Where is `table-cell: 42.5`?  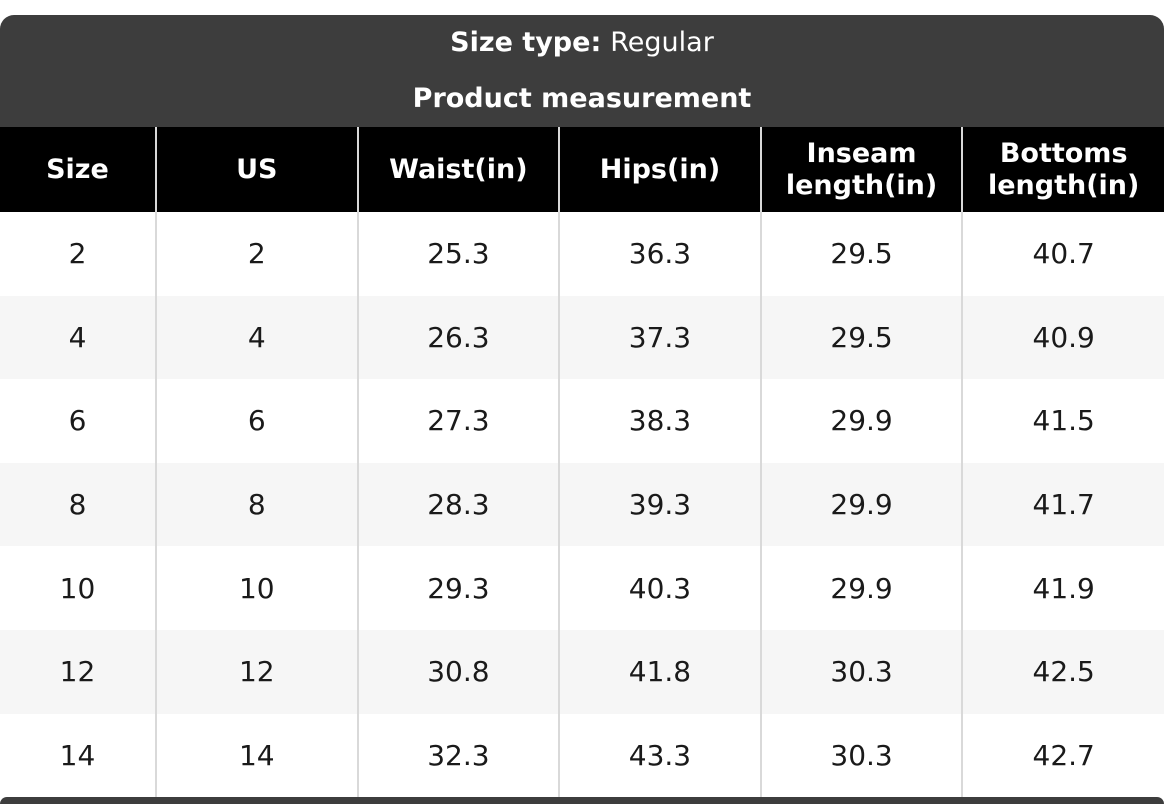 table-cell: 42.5 is located at coordinates (1062, 671).